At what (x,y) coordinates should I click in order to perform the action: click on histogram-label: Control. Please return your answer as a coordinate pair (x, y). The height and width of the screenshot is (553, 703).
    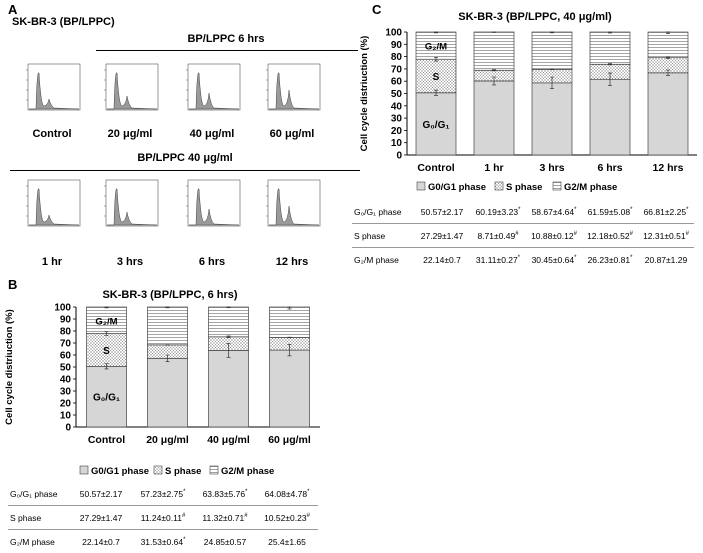
    Looking at the image, I should click on (52, 134).